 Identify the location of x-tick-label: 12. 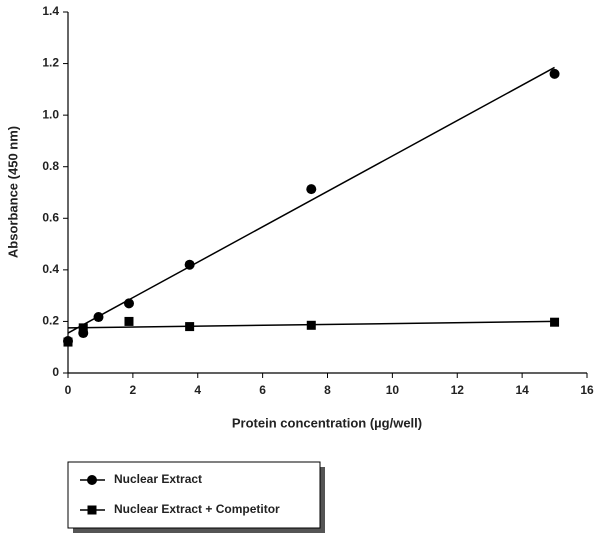
(458, 390).